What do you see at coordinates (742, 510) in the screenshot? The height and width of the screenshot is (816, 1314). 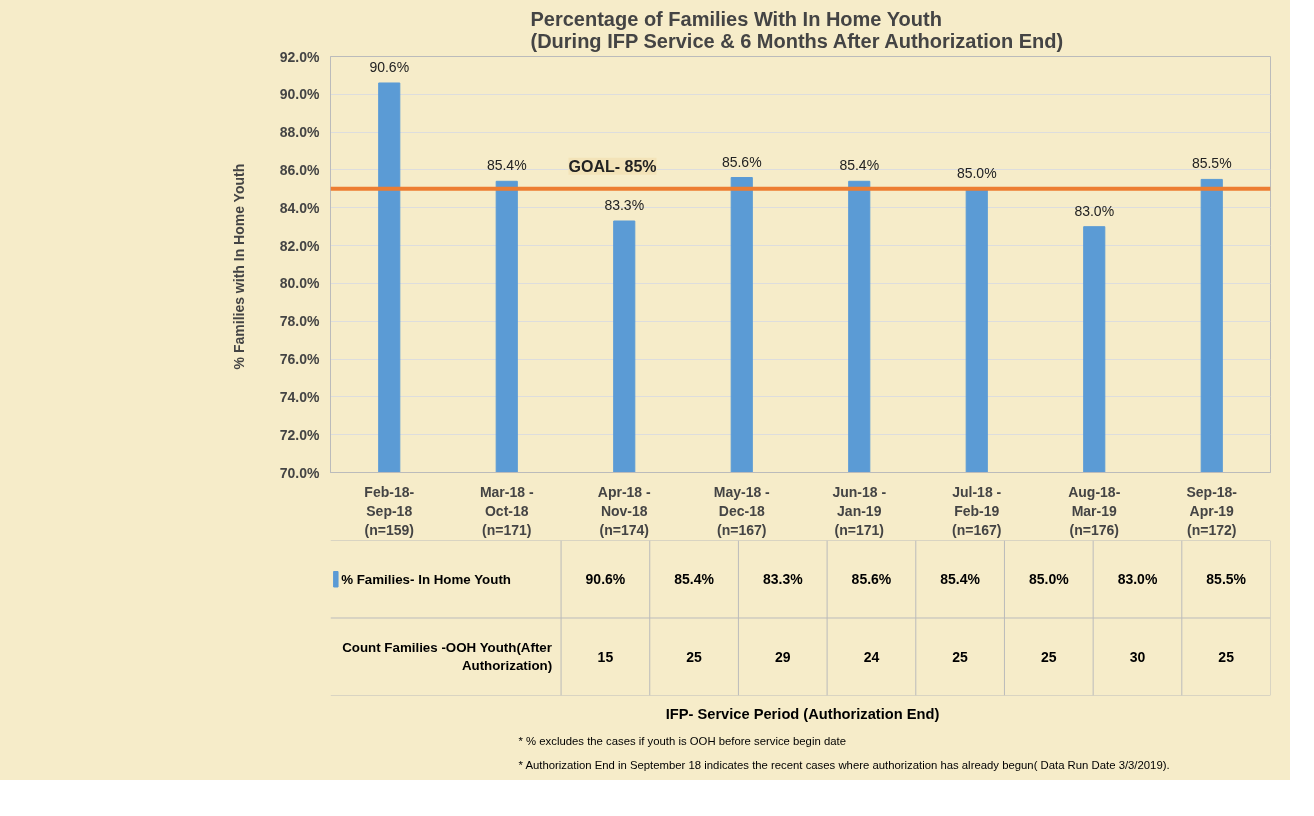 I see `x-tick-label: May-18 - Dec-18 (n=167)` at bounding box center [742, 510].